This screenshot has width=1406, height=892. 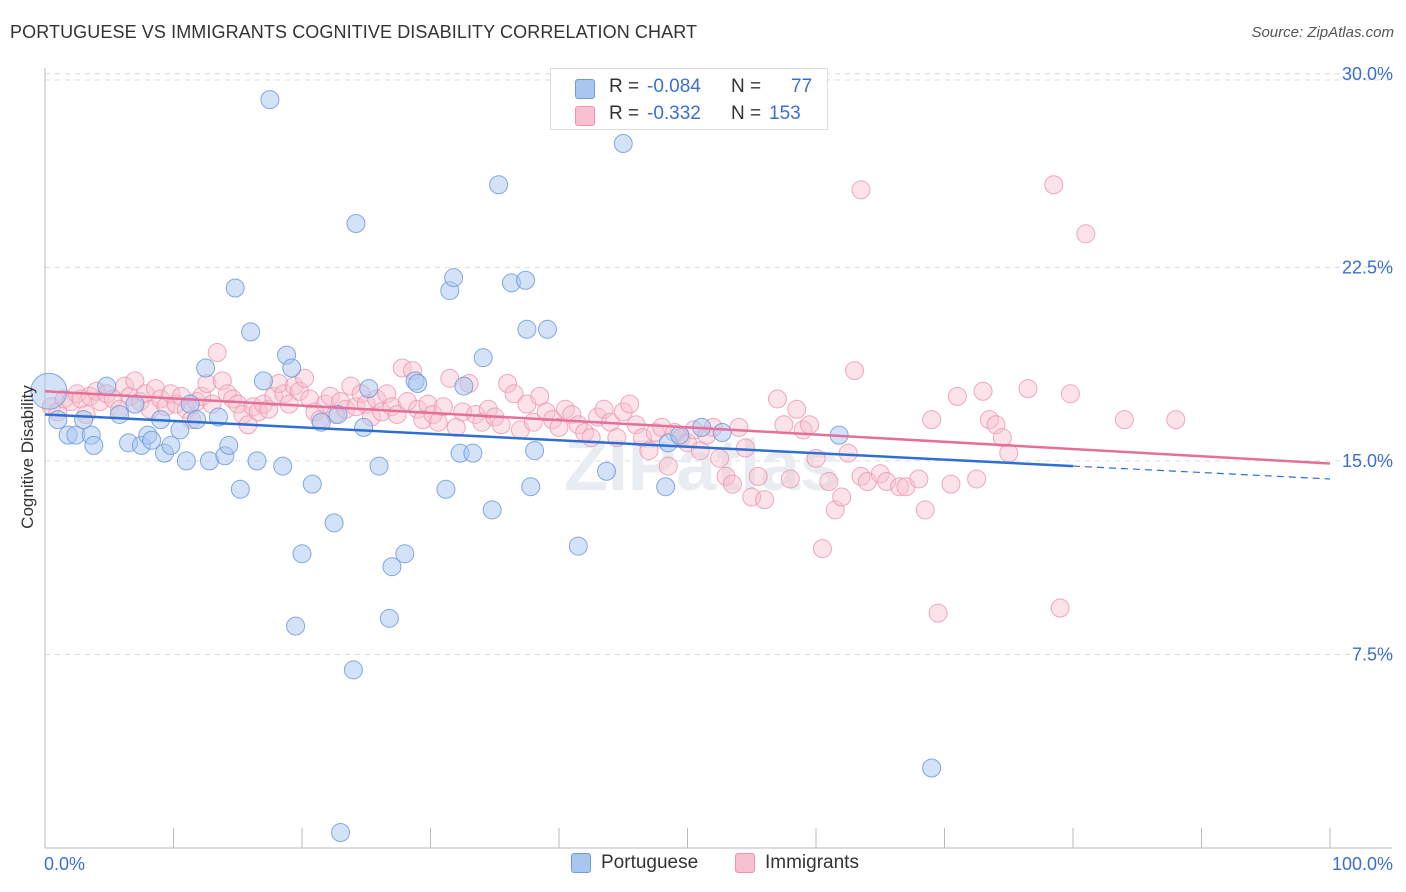 What do you see at coordinates (650, 862) in the screenshot?
I see `legend-label-portuguese: Portuguese` at bounding box center [650, 862].